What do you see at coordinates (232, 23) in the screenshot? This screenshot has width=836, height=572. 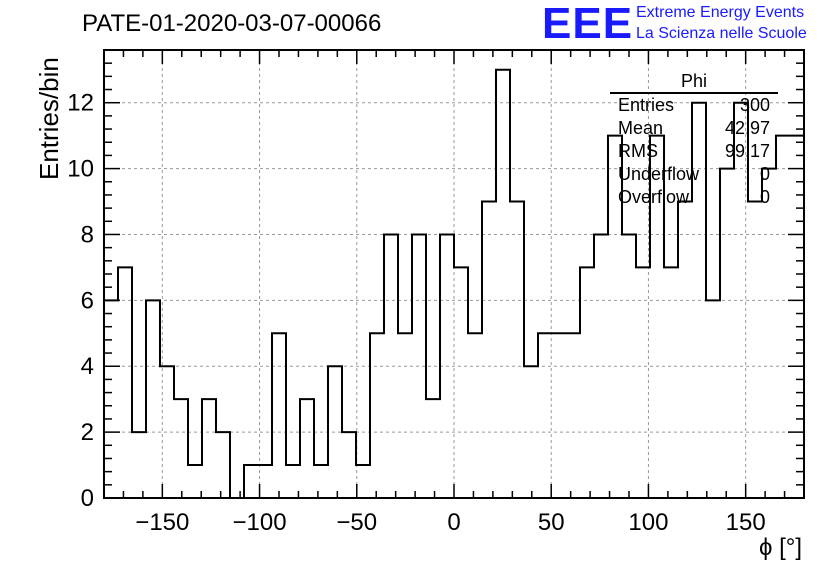 I see `chart-title: PATE-01-2020-03-07-00066` at bounding box center [232, 23].